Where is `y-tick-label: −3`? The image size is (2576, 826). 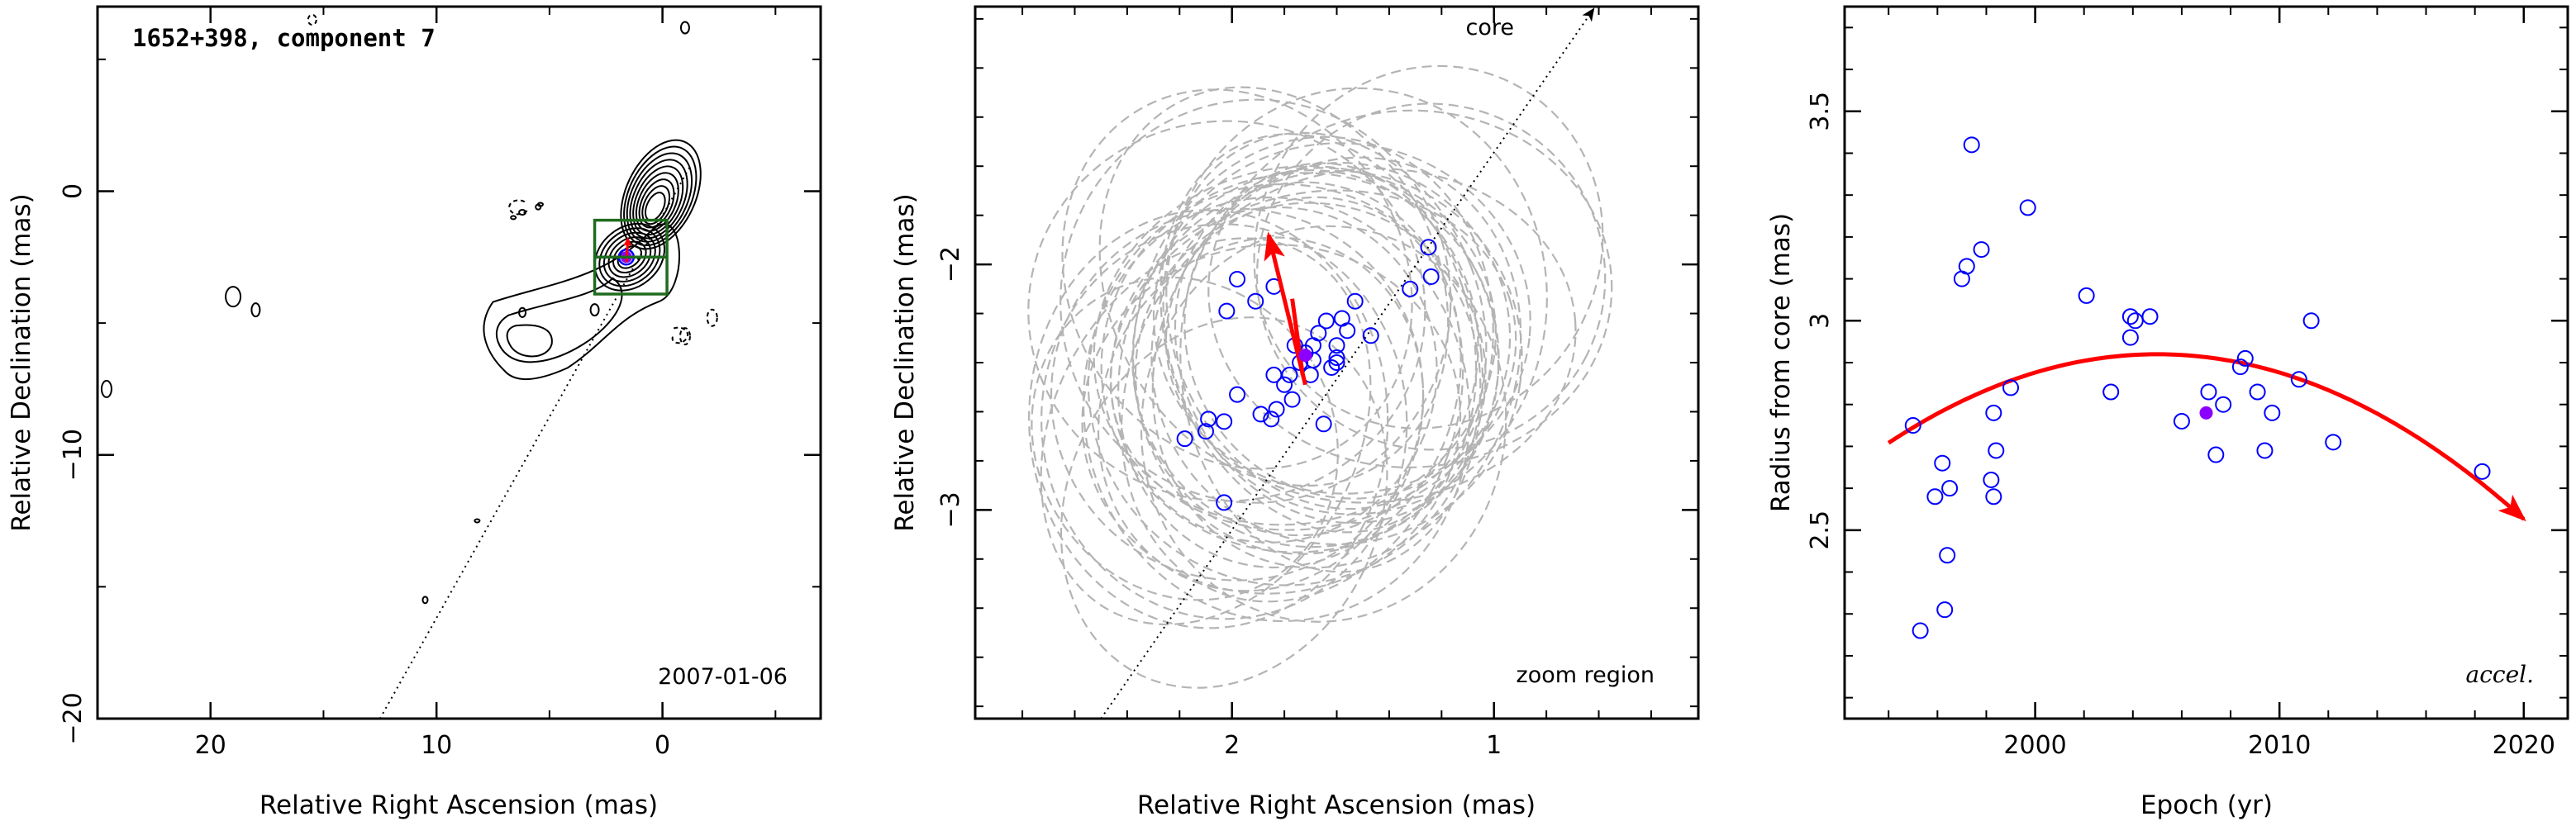 y-tick-label: −3 is located at coordinates (951, 509).